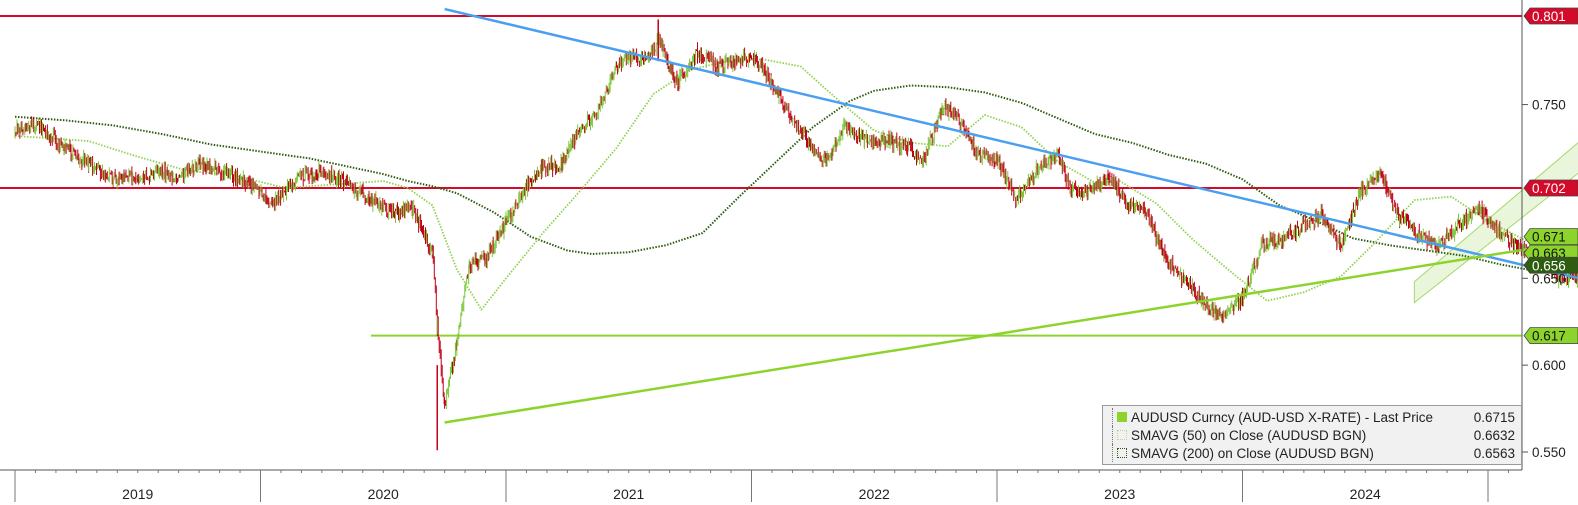  What do you see at coordinates (1494, 435) in the screenshot?
I see `legend-entry-value: 0.6632` at bounding box center [1494, 435].